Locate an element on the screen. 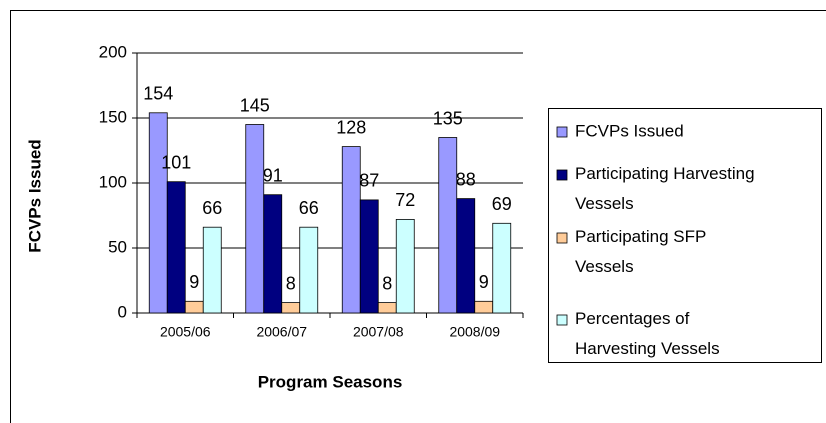  y-tick-label: 150 is located at coordinates (113, 116).